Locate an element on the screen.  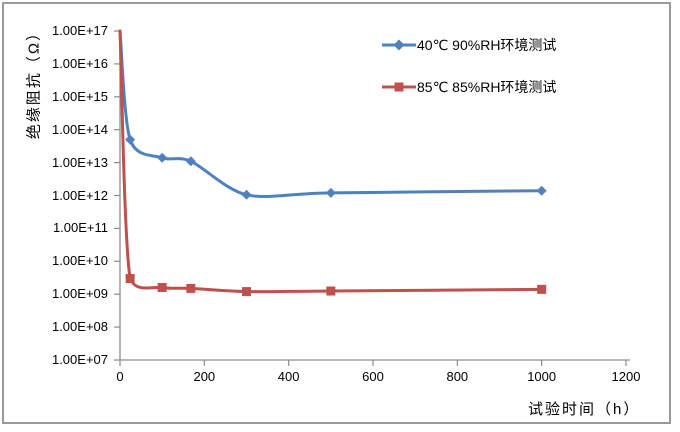
y-tick-label: 1.00E+07 is located at coordinates (79, 359).